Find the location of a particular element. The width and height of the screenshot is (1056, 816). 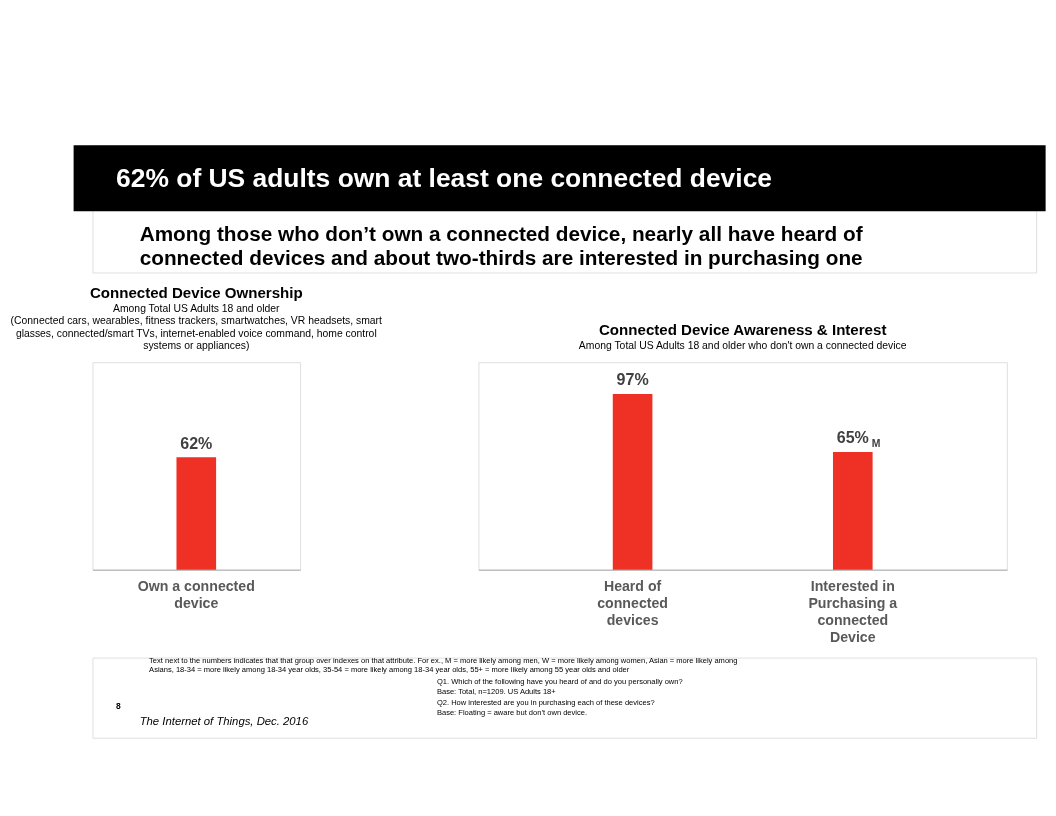

chart-title: Connected Device Ownership is located at coordinates (196, 293).